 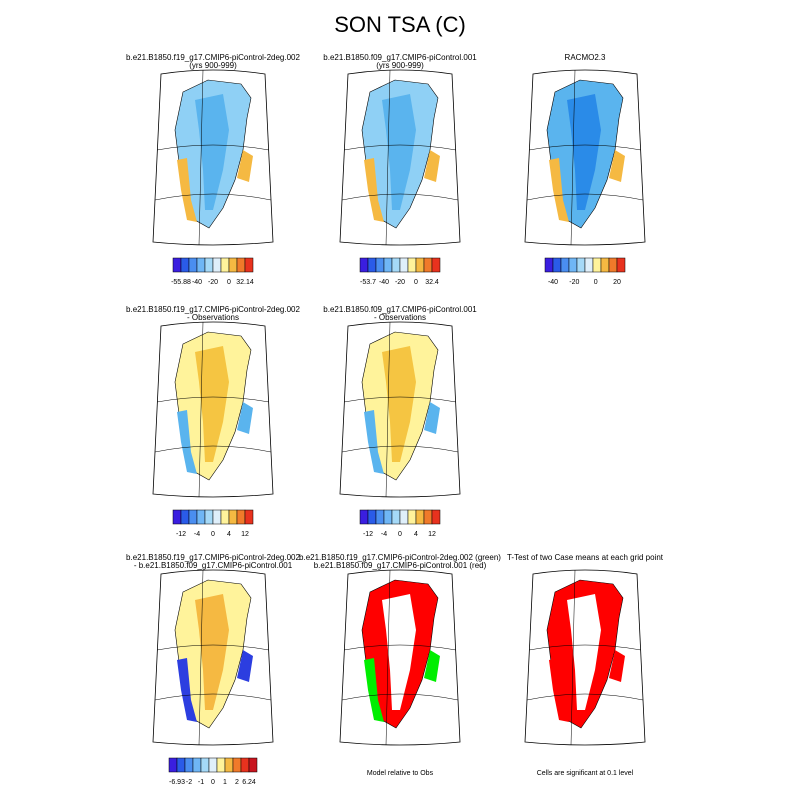 What do you see at coordinates (197, 534) in the screenshot?
I see `colorbar-label: -4` at bounding box center [197, 534].